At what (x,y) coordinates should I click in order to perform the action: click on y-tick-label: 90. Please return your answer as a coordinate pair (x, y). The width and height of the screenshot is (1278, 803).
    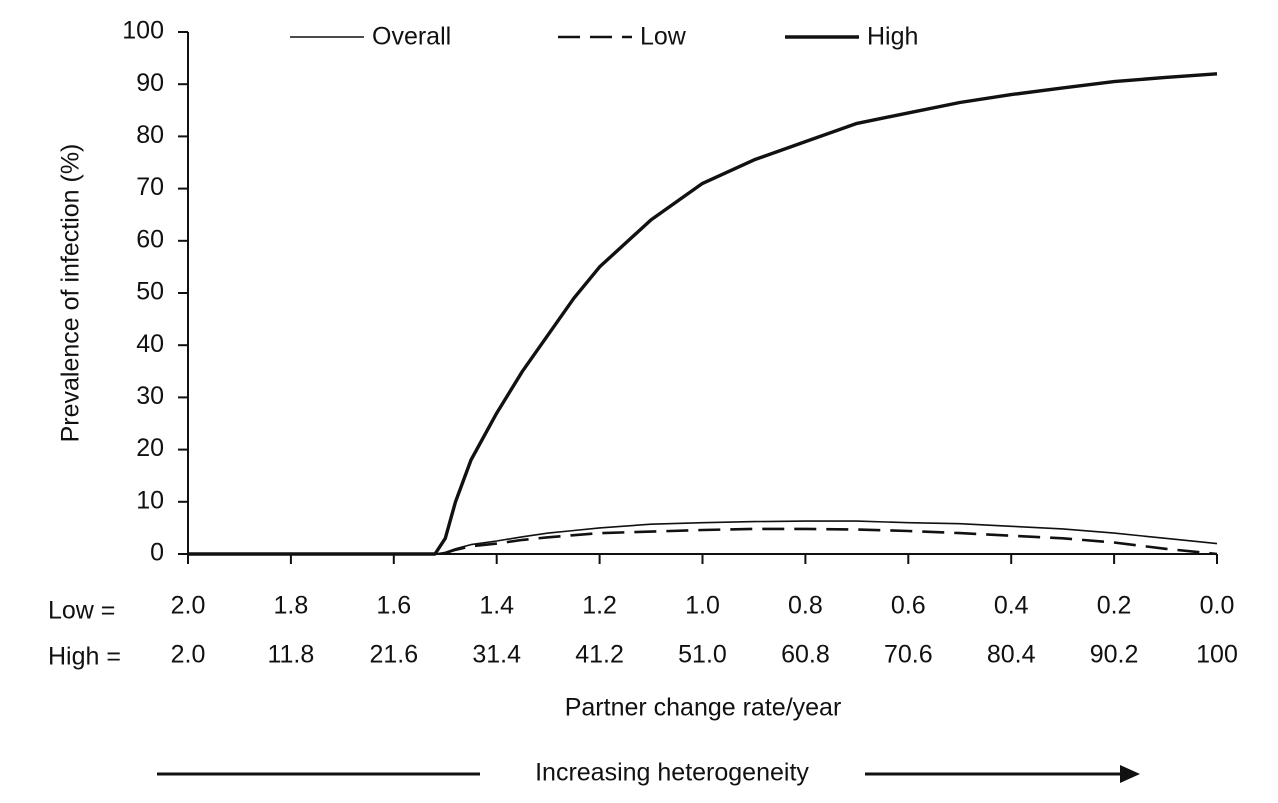
    Looking at the image, I should click on (150, 83).